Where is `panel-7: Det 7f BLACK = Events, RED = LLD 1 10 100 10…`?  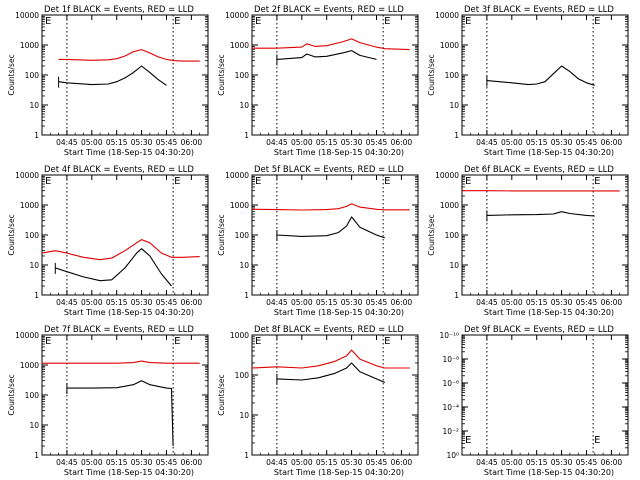
panel-7: Det 7f BLACK = Events, RED = LLD 1 10 100 10… is located at coordinates (108, 401).